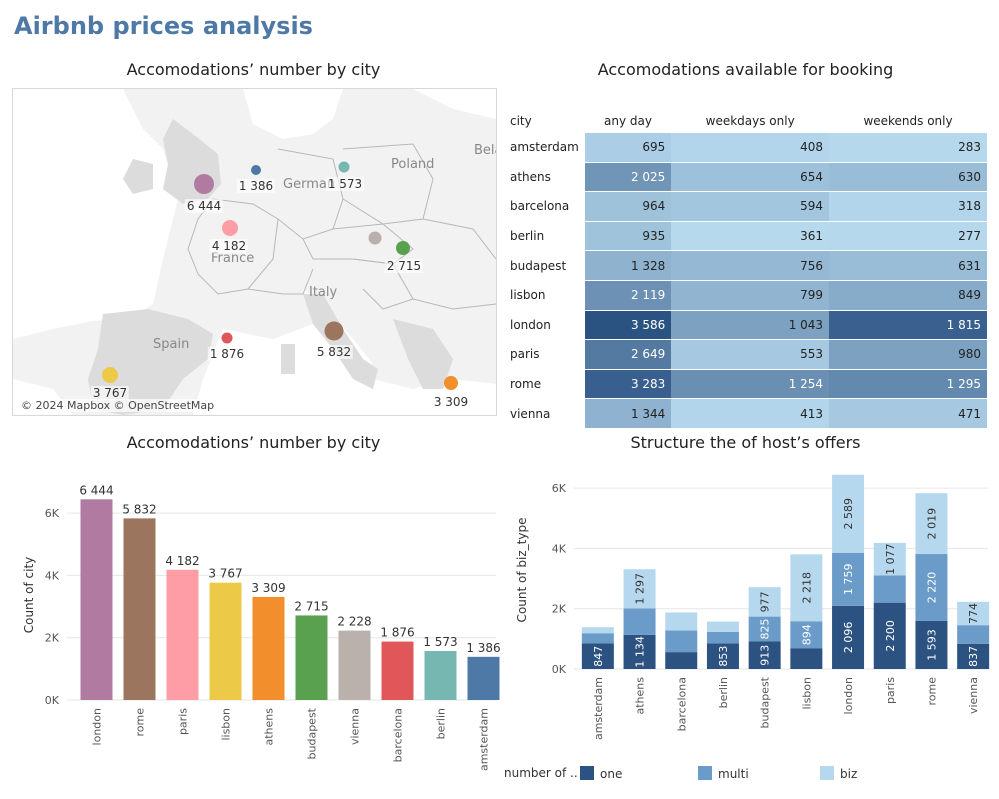  I want to click on x-tick-label: rome, so click(140, 722).